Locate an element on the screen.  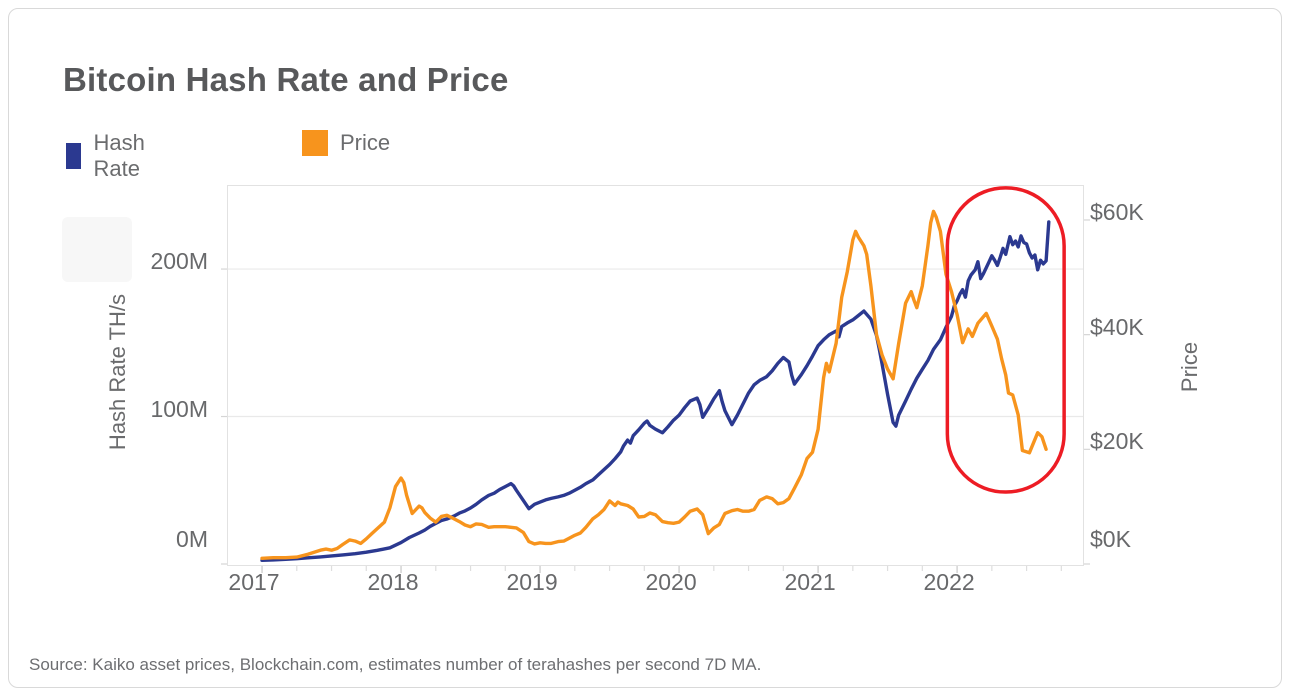
x-tick-label: 2019 is located at coordinates (532, 582).